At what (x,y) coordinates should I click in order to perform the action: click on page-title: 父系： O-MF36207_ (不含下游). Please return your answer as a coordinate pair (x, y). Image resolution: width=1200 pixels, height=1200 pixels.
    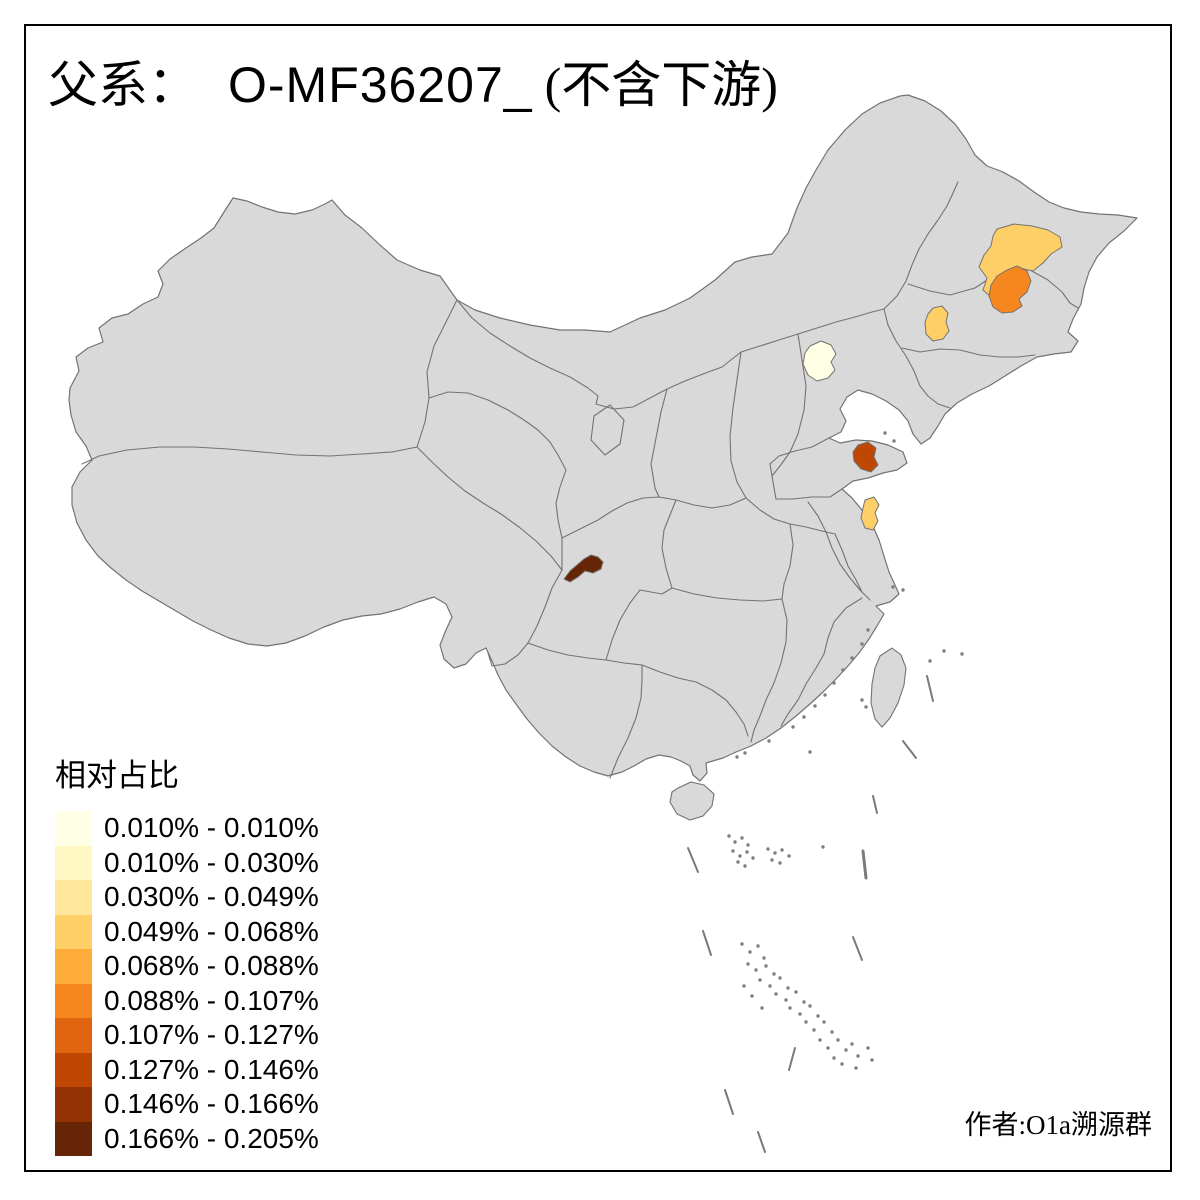
    Looking at the image, I should click on (413, 85).